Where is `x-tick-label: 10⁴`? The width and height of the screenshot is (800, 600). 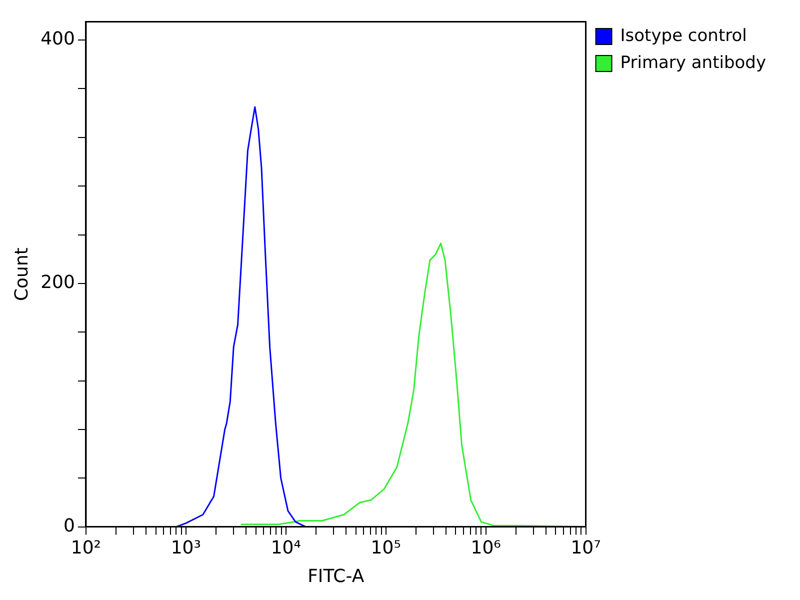
x-tick-label: 10⁴ is located at coordinates (285, 547).